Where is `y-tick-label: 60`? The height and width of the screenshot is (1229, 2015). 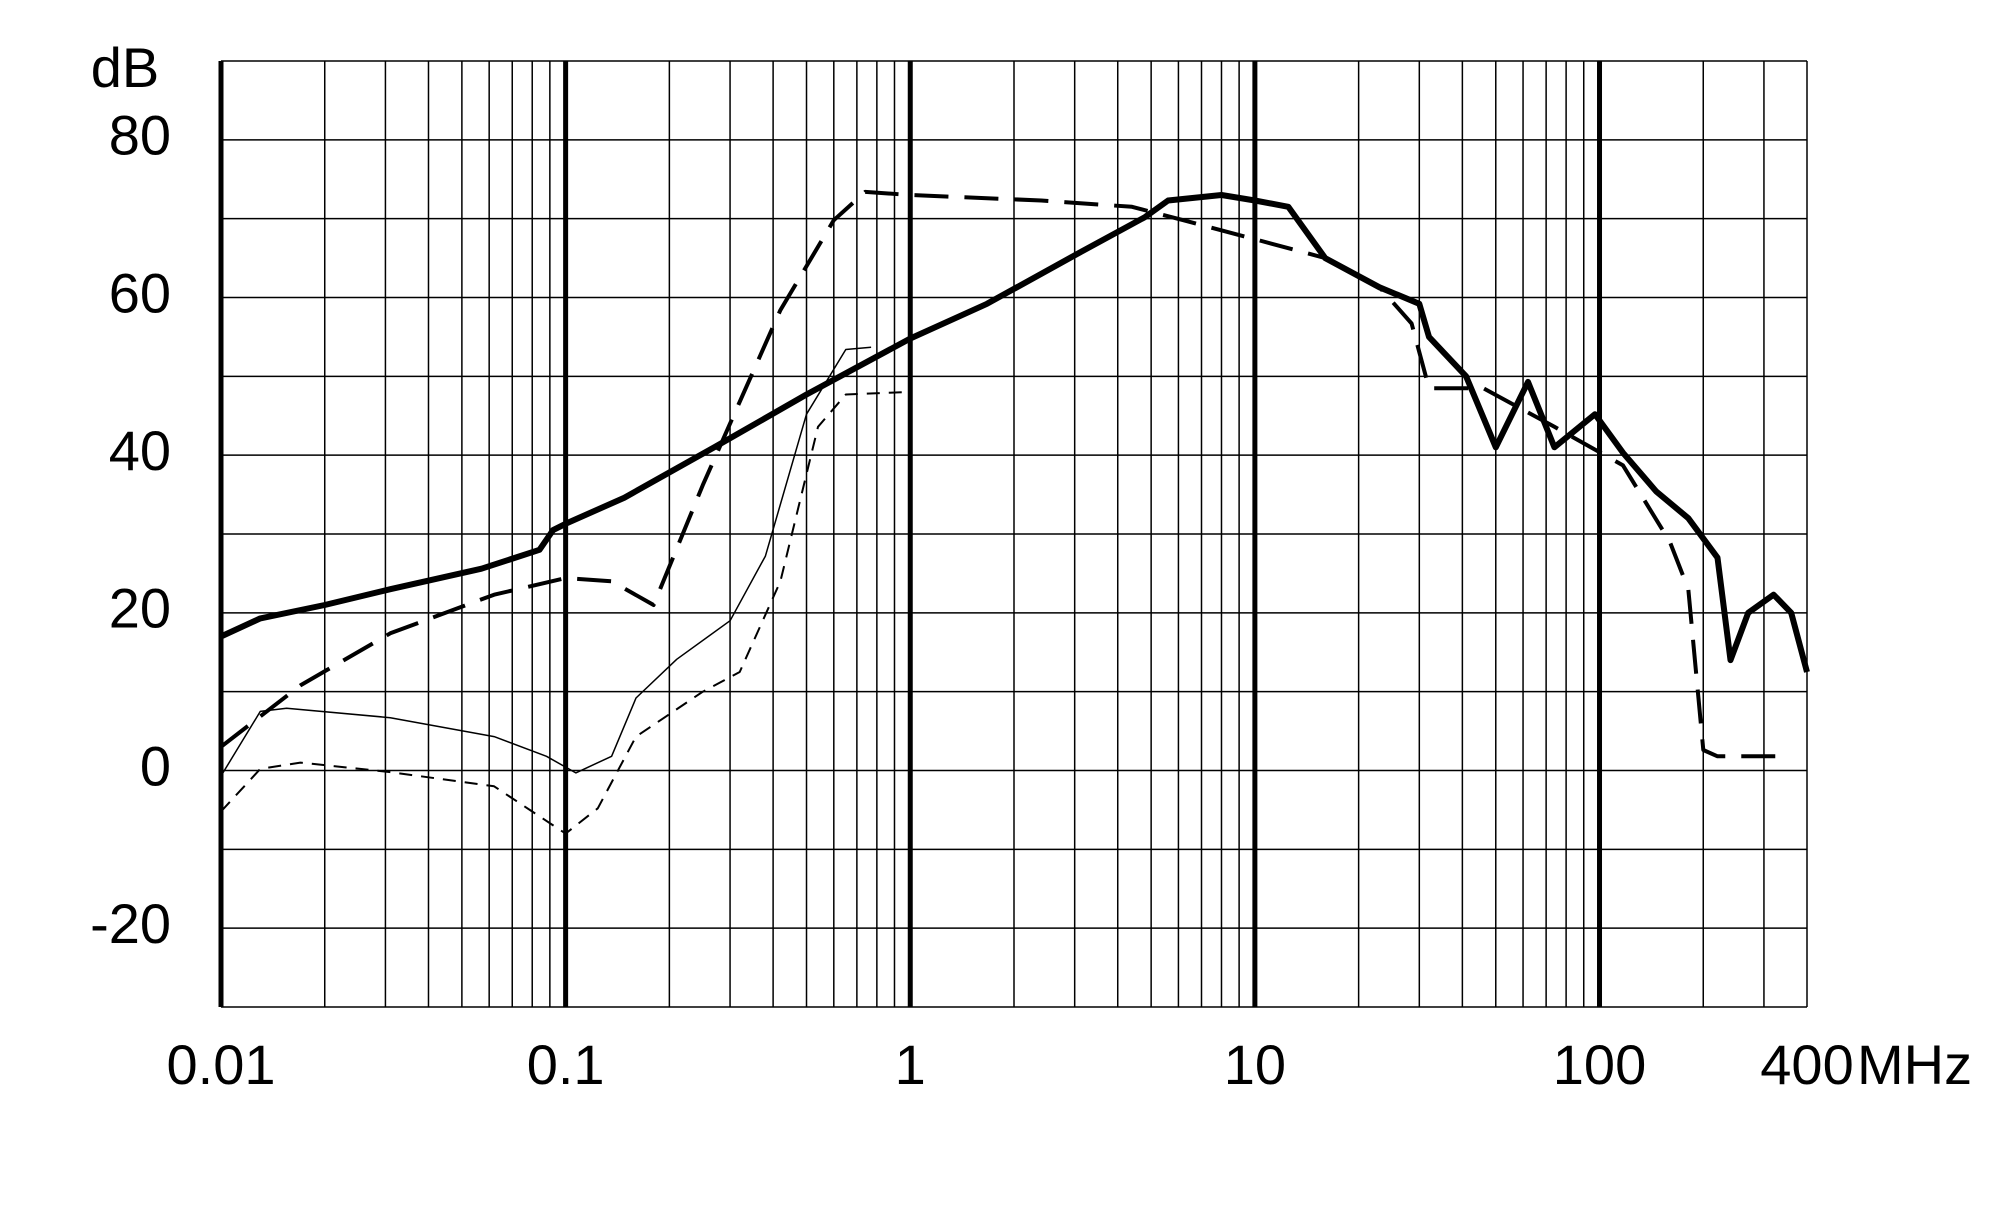 y-tick-label: 60 is located at coordinates (140, 292).